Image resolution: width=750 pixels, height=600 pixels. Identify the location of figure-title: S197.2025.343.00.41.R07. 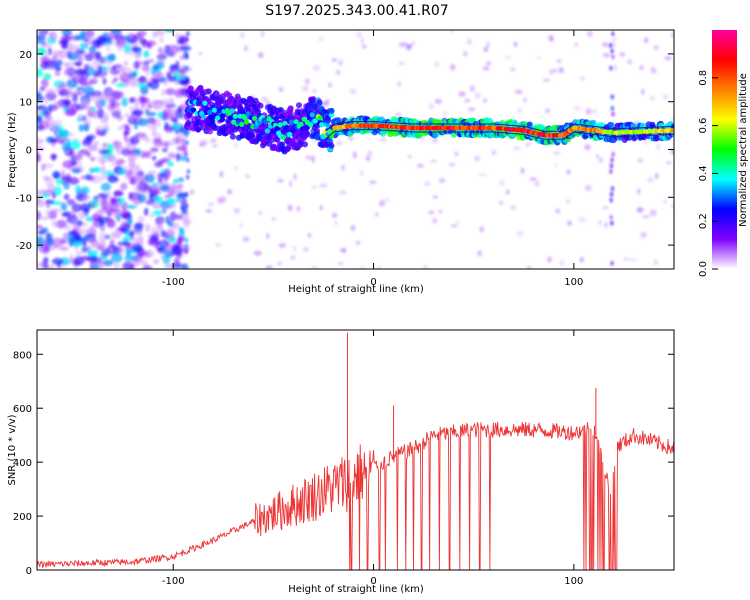
(356, 11).